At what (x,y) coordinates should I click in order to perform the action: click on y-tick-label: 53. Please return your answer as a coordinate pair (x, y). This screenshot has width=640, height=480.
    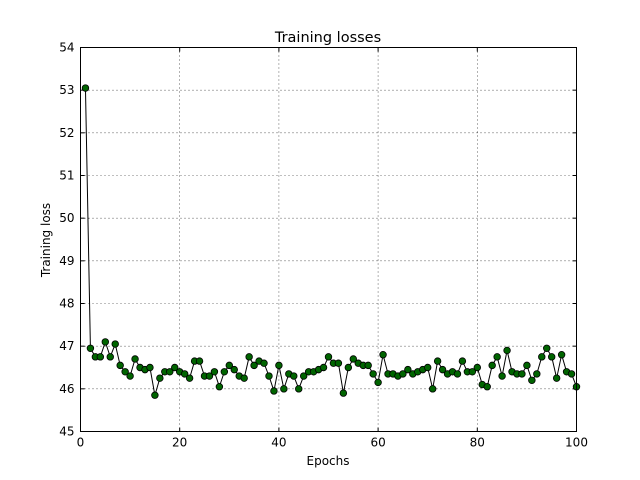
    Looking at the image, I should click on (66, 90).